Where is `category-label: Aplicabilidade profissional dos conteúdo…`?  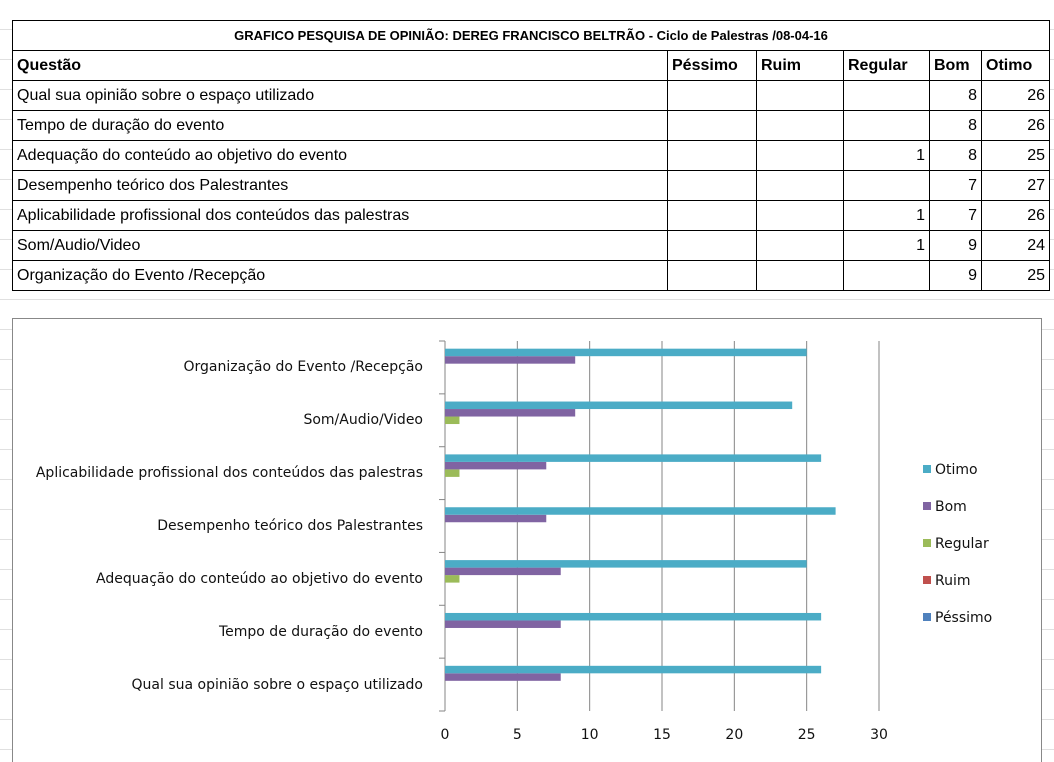
category-label: Aplicabilidade profissional dos conteúdo… is located at coordinates (229, 473).